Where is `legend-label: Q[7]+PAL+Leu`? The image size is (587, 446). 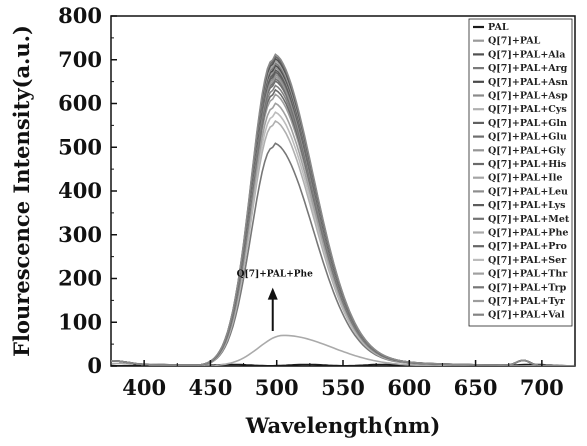 legend-label: Q[7]+PAL+Leu is located at coordinates (528, 191).